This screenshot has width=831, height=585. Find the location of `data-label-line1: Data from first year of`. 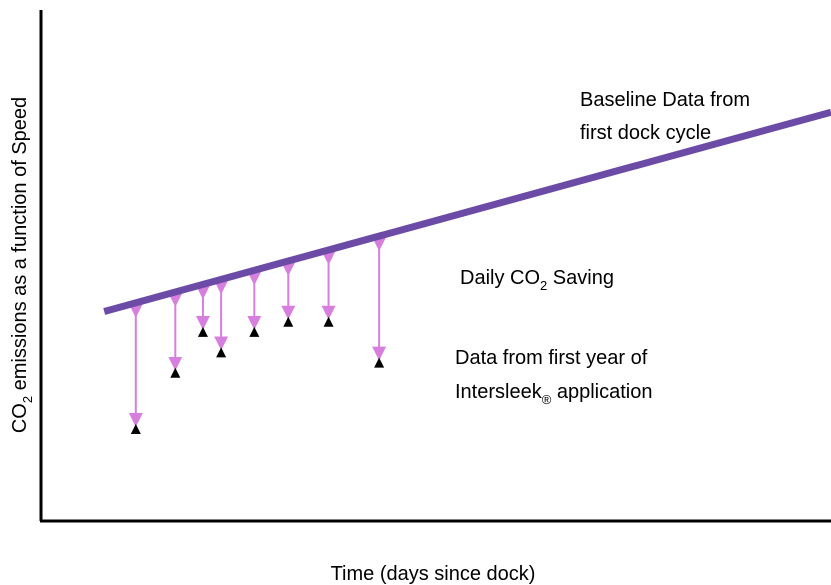

data-label-line1: Data from first year of is located at coordinates (551, 358).